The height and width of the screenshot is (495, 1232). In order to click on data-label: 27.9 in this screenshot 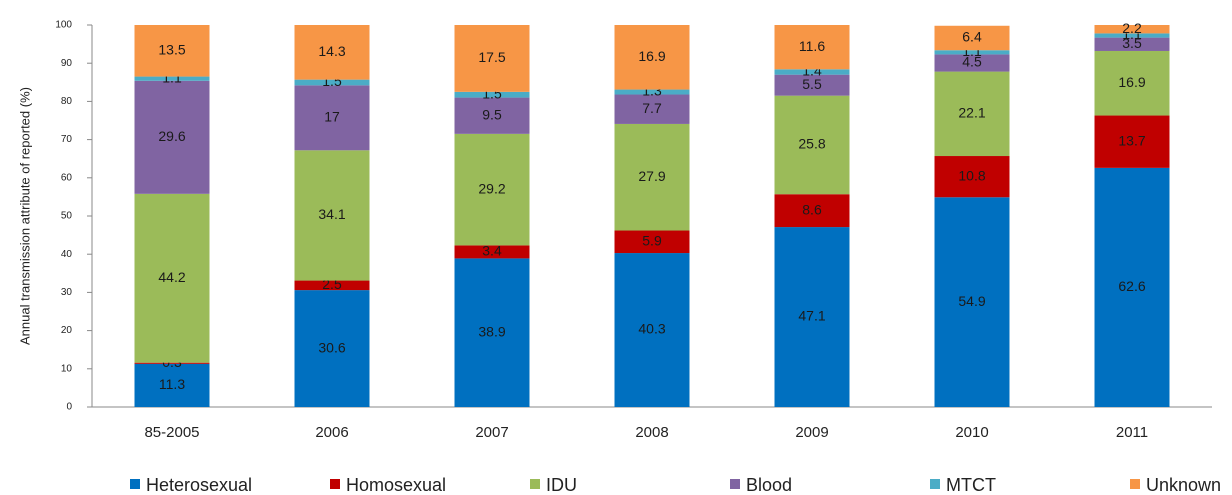, I will do `click(651, 176)`.